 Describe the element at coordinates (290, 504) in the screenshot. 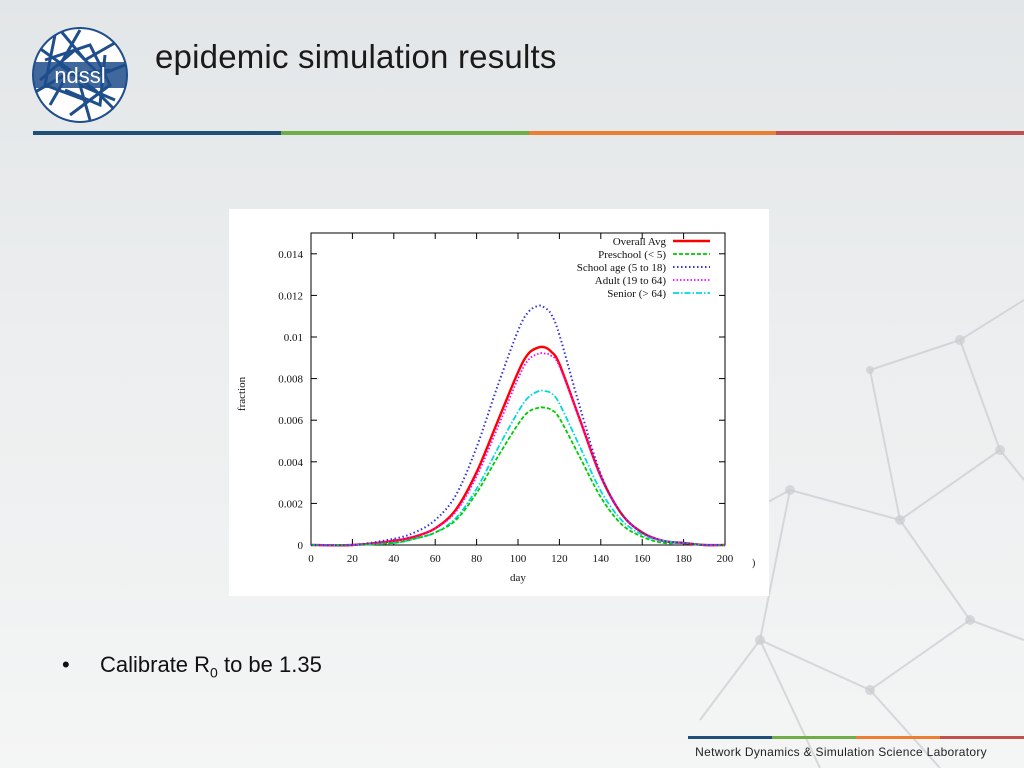

I see `y-tick-label: 0.002` at that location.